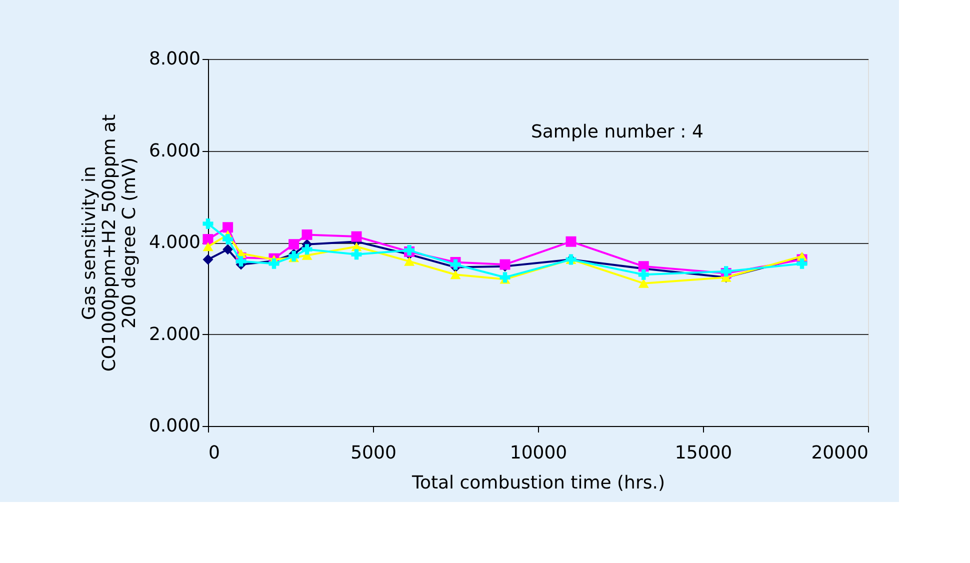 The width and height of the screenshot is (970, 563). Describe the element at coordinates (373, 453) in the screenshot. I see `x-tick-label: 5000` at that location.